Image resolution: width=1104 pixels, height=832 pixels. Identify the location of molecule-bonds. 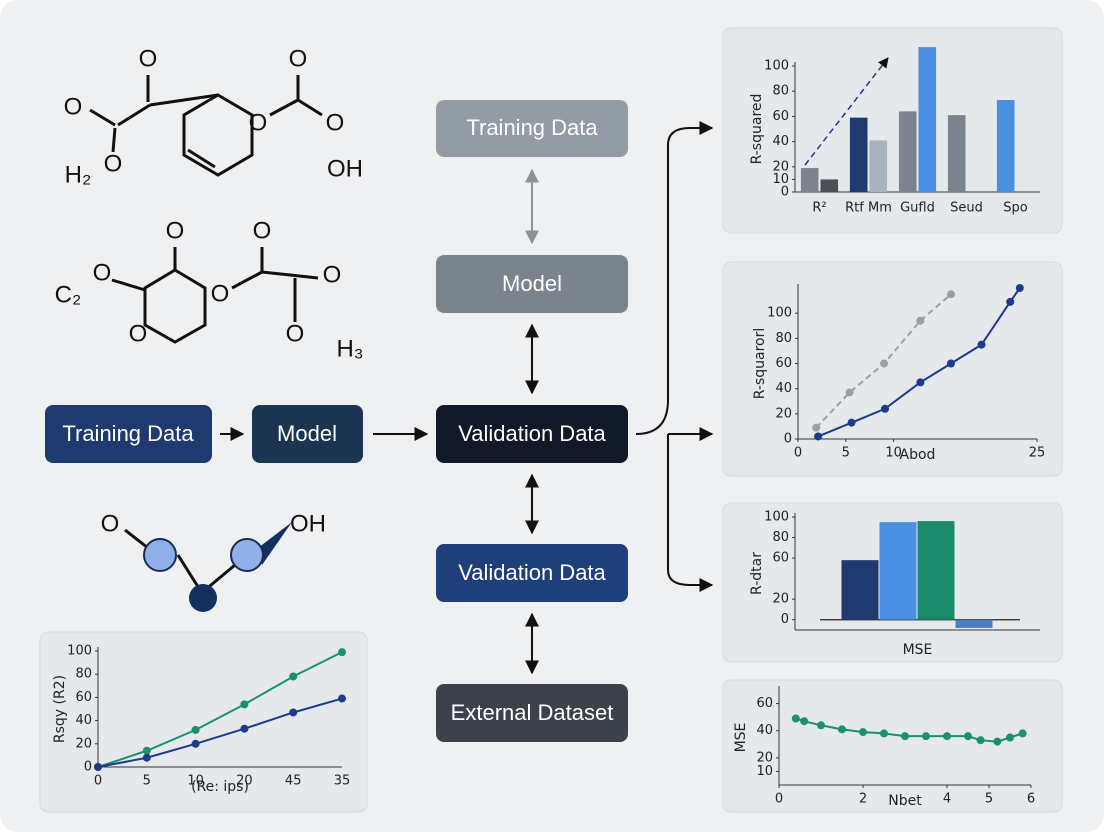
(206, 343).